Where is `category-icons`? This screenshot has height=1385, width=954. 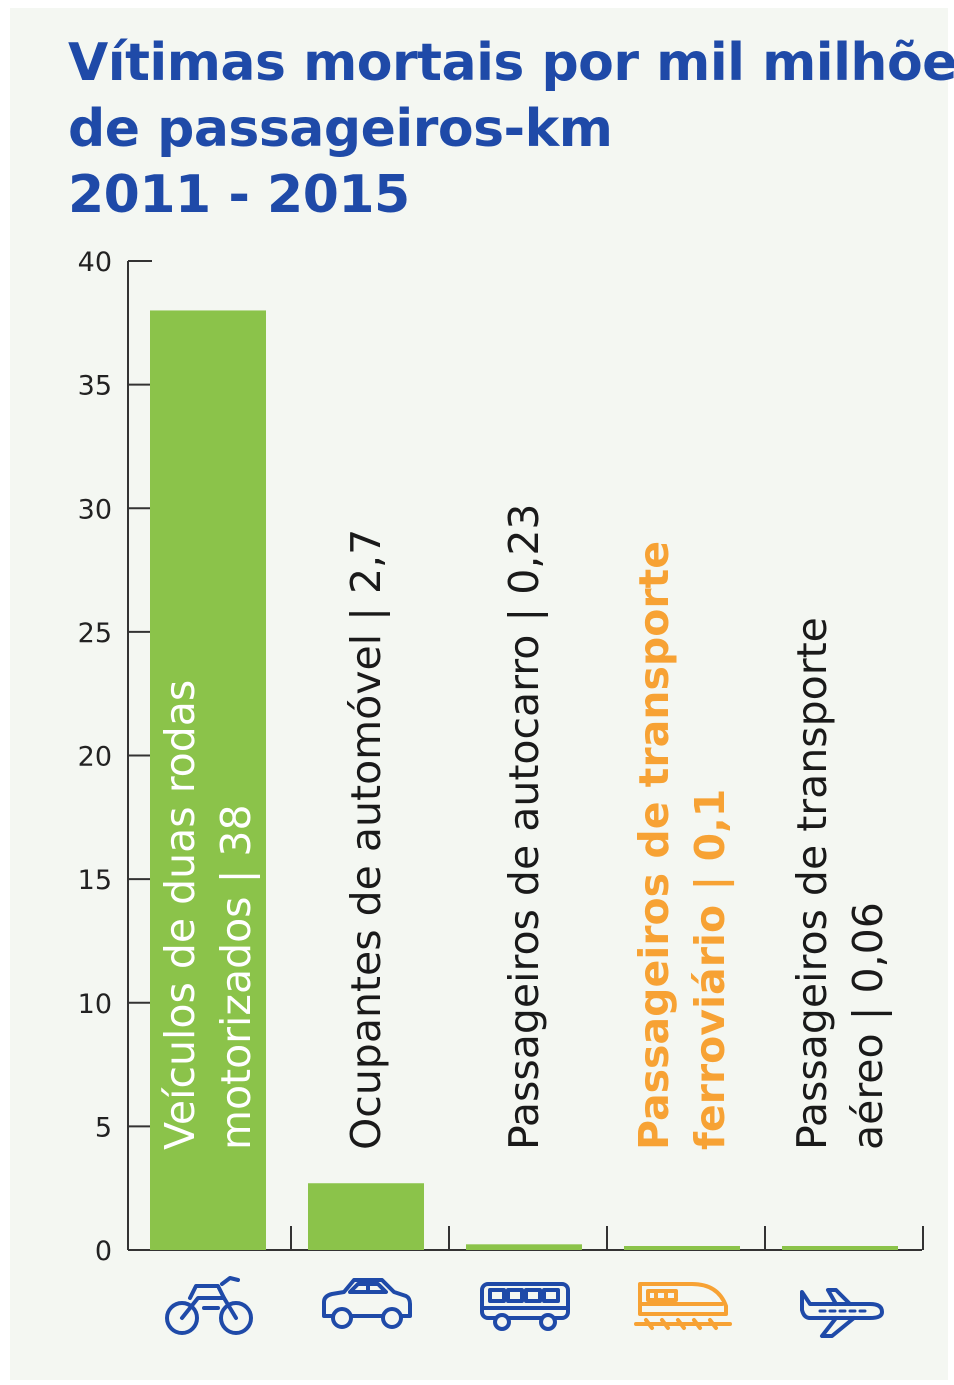
category-icons is located at coordinates (524, 1307).